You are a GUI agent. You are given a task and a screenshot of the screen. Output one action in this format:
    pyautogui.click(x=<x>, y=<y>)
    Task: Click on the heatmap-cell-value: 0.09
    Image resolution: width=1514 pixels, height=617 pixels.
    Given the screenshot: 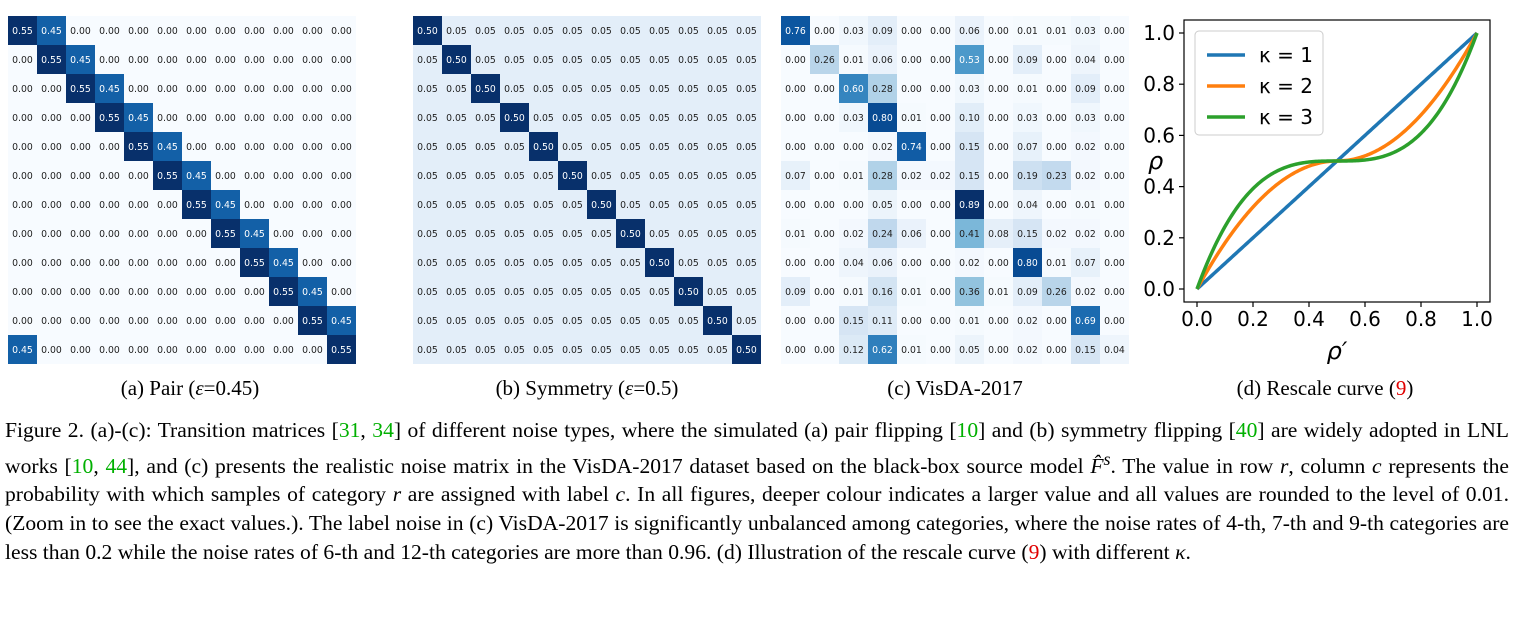 What is the action you would take?
    pyautogui.click(x=1027, y=292)
    